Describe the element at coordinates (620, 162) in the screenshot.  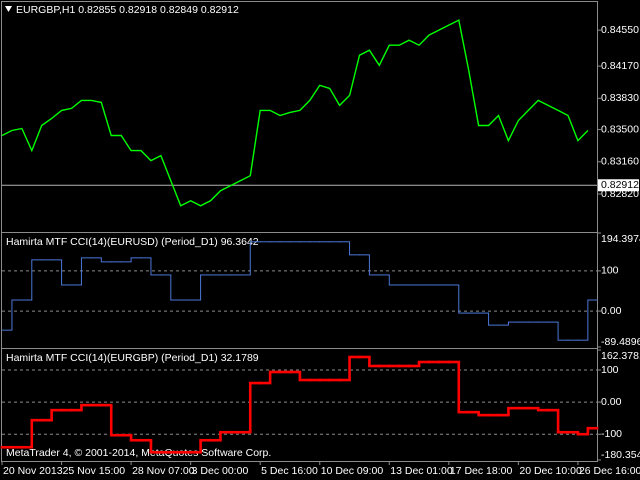
I see `y-tick-label: 0.83160` at that location.